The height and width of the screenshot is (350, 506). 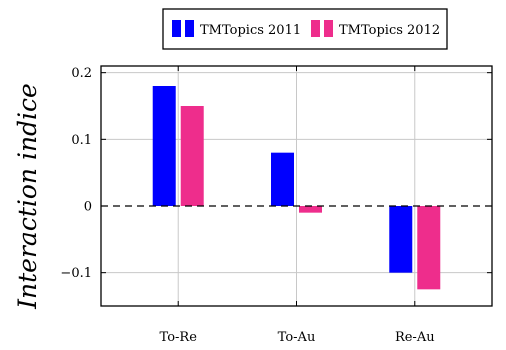 What do you see at coordinates (282, 179) in the screenshot?
I see `bar-1-to-au` at bounding box center [282, 179].